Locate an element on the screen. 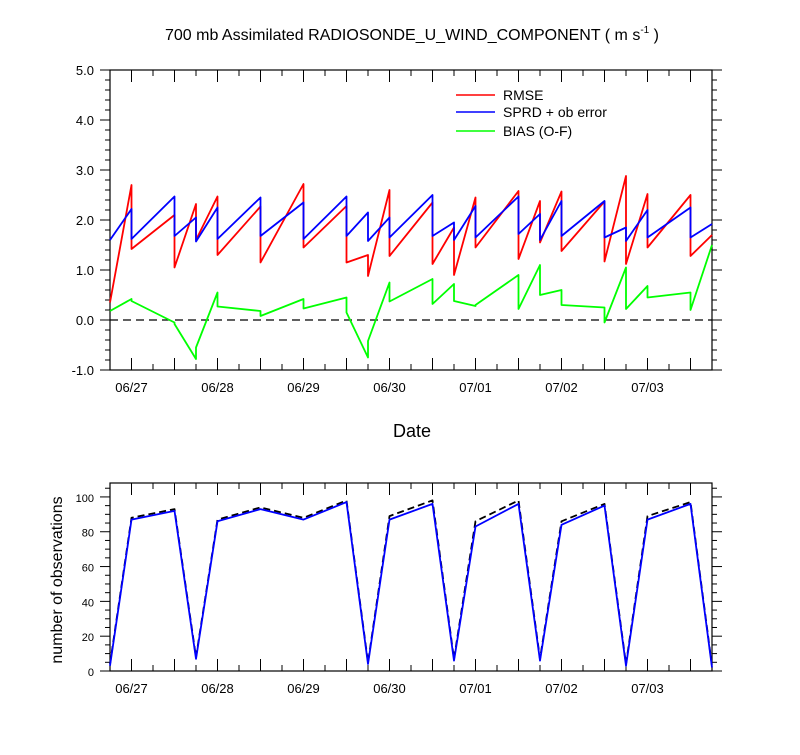 The height and width of the screenshot is (755, 800). top-x-tick-label: 06/27 is located at coordinates (131, 387).